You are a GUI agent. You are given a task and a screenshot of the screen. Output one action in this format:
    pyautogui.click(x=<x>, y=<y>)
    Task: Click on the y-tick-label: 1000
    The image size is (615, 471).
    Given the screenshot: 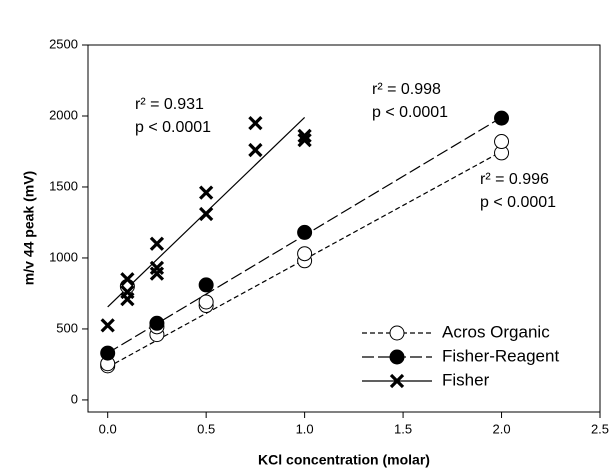 What is the action you would take?
    pyautogui.click(x=63, y=256)
    